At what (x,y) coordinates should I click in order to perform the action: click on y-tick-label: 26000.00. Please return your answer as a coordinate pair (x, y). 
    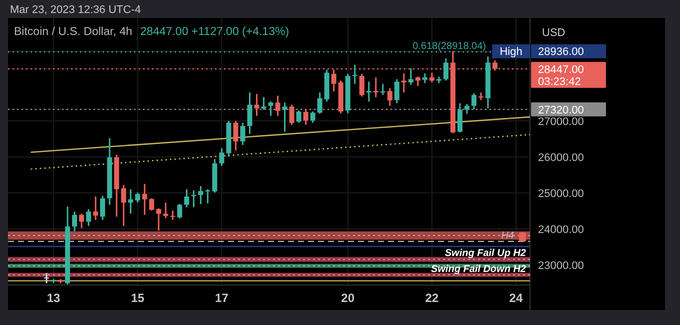
    Looking at the image, I should click on (561, 158).